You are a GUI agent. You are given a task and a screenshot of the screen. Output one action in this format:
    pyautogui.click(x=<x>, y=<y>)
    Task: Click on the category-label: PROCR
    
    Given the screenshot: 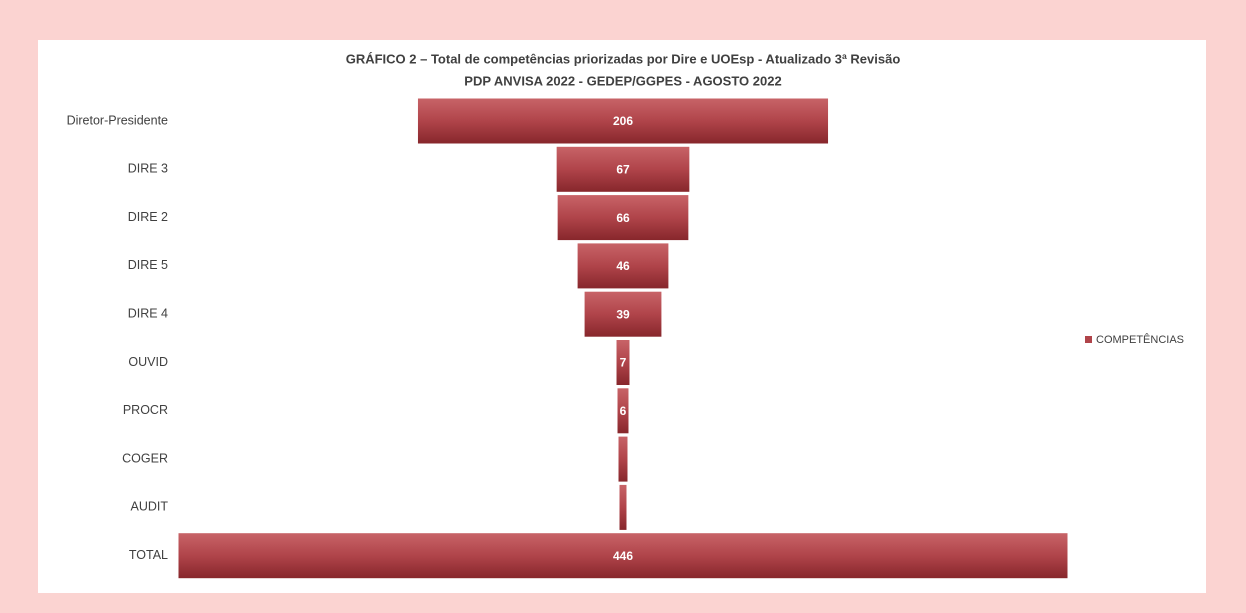 What is the action you would take?
    pyautogui.click(x=145, y=410)
    